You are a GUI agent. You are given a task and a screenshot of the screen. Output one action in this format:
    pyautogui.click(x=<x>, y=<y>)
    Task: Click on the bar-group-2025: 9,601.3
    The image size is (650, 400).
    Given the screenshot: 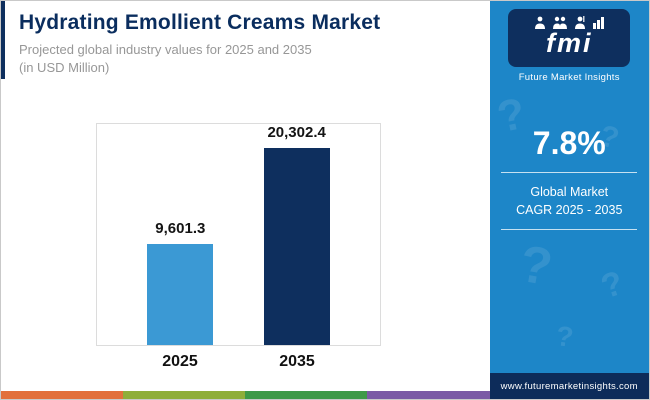 What is the action you would take?
    pyautogui.click(x=180, y=234)
    